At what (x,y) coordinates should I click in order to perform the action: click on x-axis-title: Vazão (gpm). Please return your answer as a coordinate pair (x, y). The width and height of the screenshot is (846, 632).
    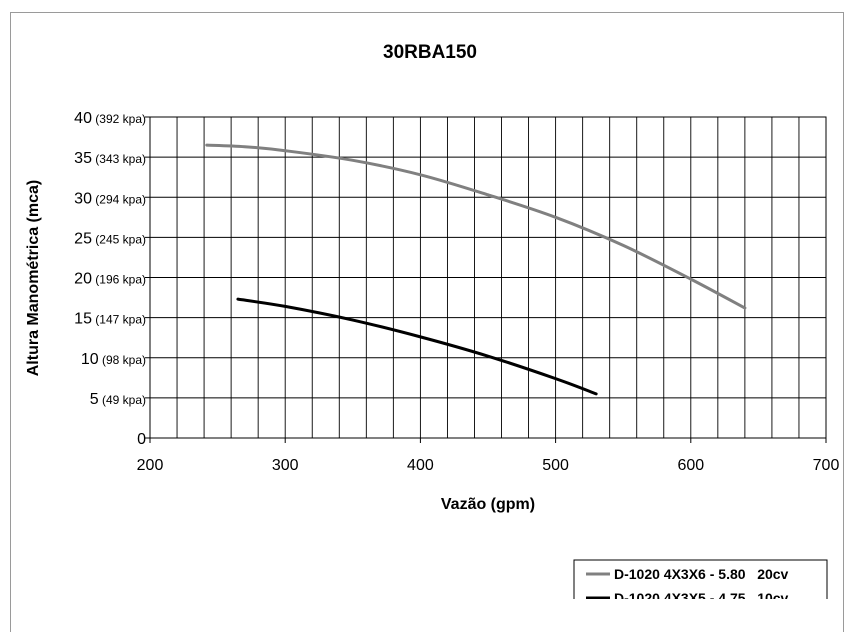
    Looking at the image, I should click on (488, 504).